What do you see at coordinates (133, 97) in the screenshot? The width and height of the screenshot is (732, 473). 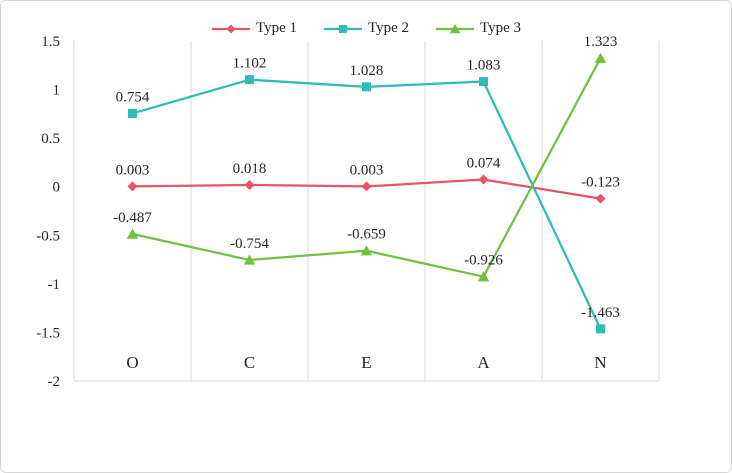 I see `data-label-type-2: 0.754` at bounding box center [133, 97].